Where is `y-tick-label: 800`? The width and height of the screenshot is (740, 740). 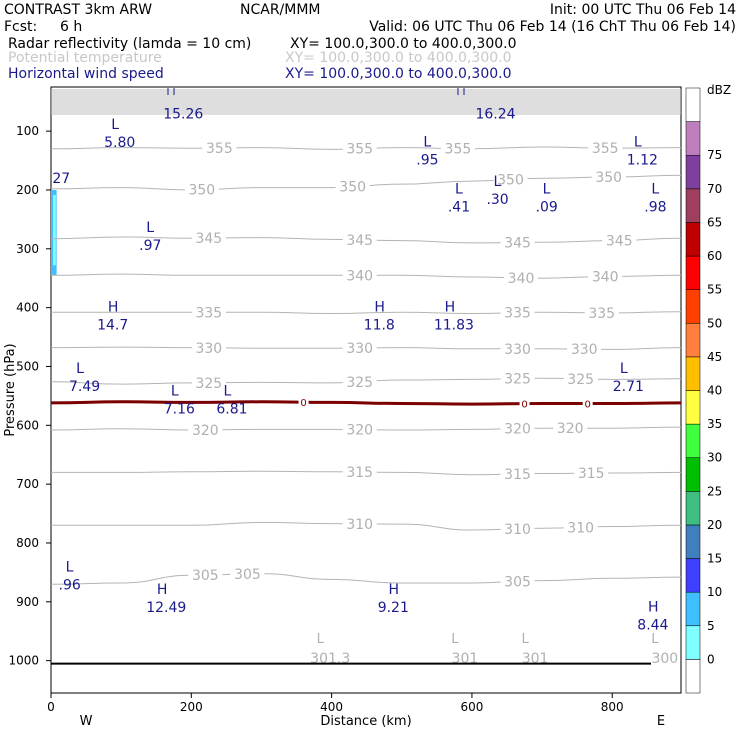
y-tick-label: 800 is located at coordinates (27, 543).